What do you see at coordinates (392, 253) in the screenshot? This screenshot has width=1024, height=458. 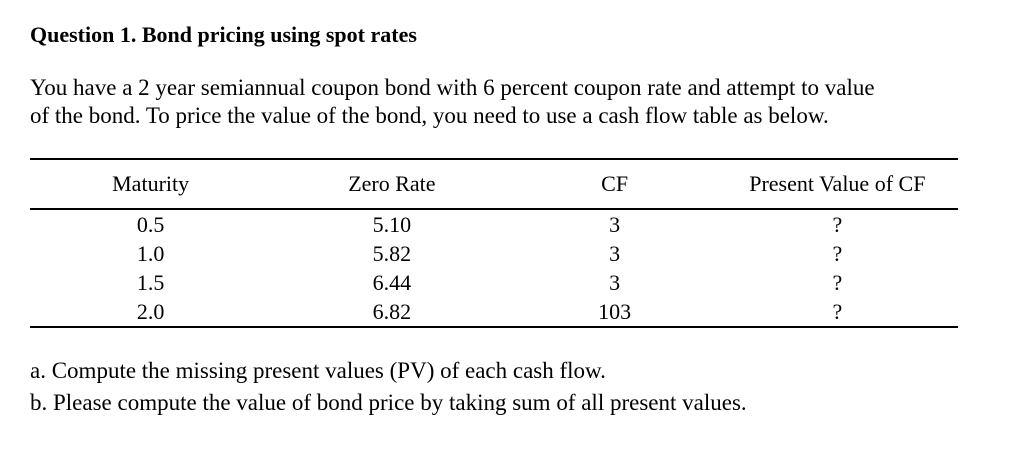 I see `cell-zero-rate: 5.82` at bounding box center [392, 253].